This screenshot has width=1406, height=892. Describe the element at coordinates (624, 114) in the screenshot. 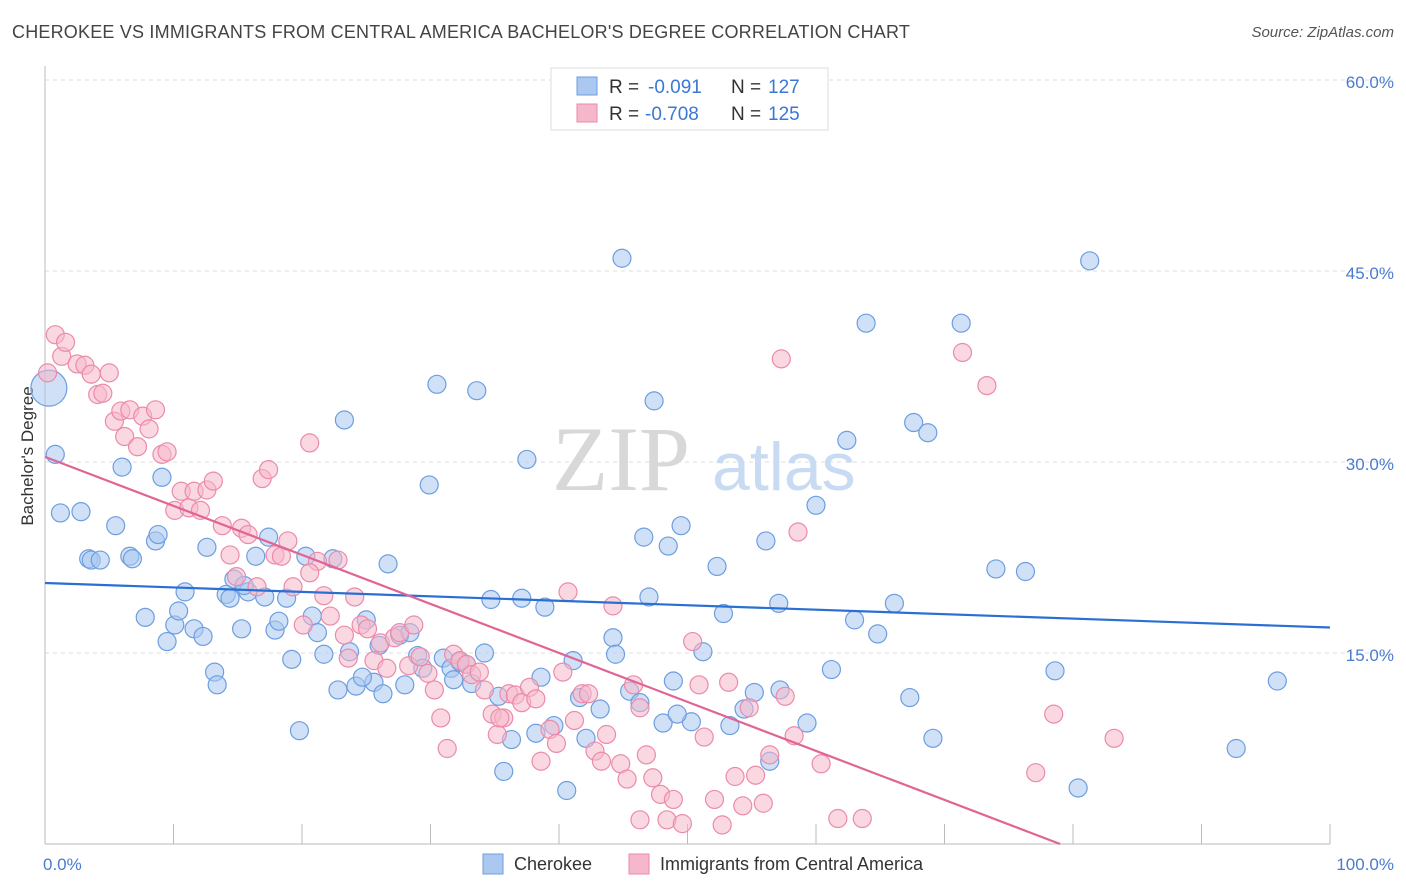

I see `legend-r-label-central-america: R =` at that location.